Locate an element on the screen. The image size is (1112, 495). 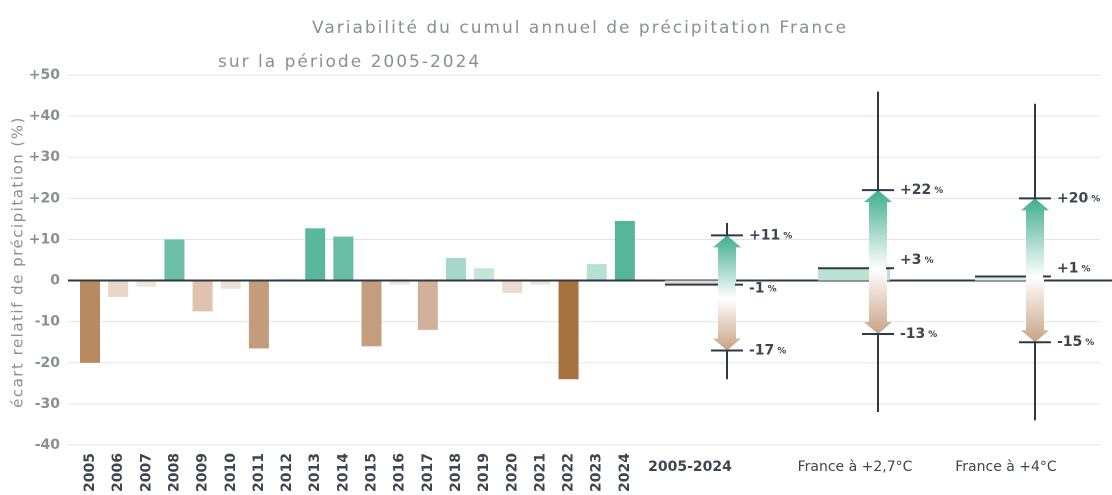
value-label-number: +20 is located at coordinates (1072, 198).